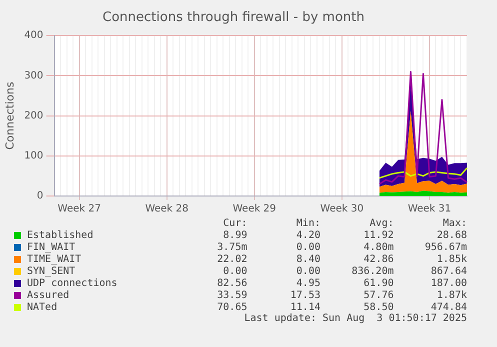 This screenshot has width=497, height=347. Describe the element at coordinates (454, 223) in the screenshot. I see `text: Max:` at that location.